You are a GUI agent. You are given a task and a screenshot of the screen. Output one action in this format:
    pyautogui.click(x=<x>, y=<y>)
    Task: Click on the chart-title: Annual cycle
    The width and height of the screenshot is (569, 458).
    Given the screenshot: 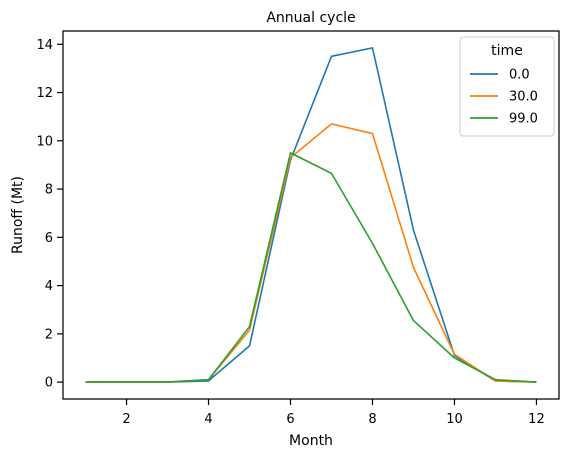 What is the action you would take?
    pyautogui.click(x=310, y=18)
    